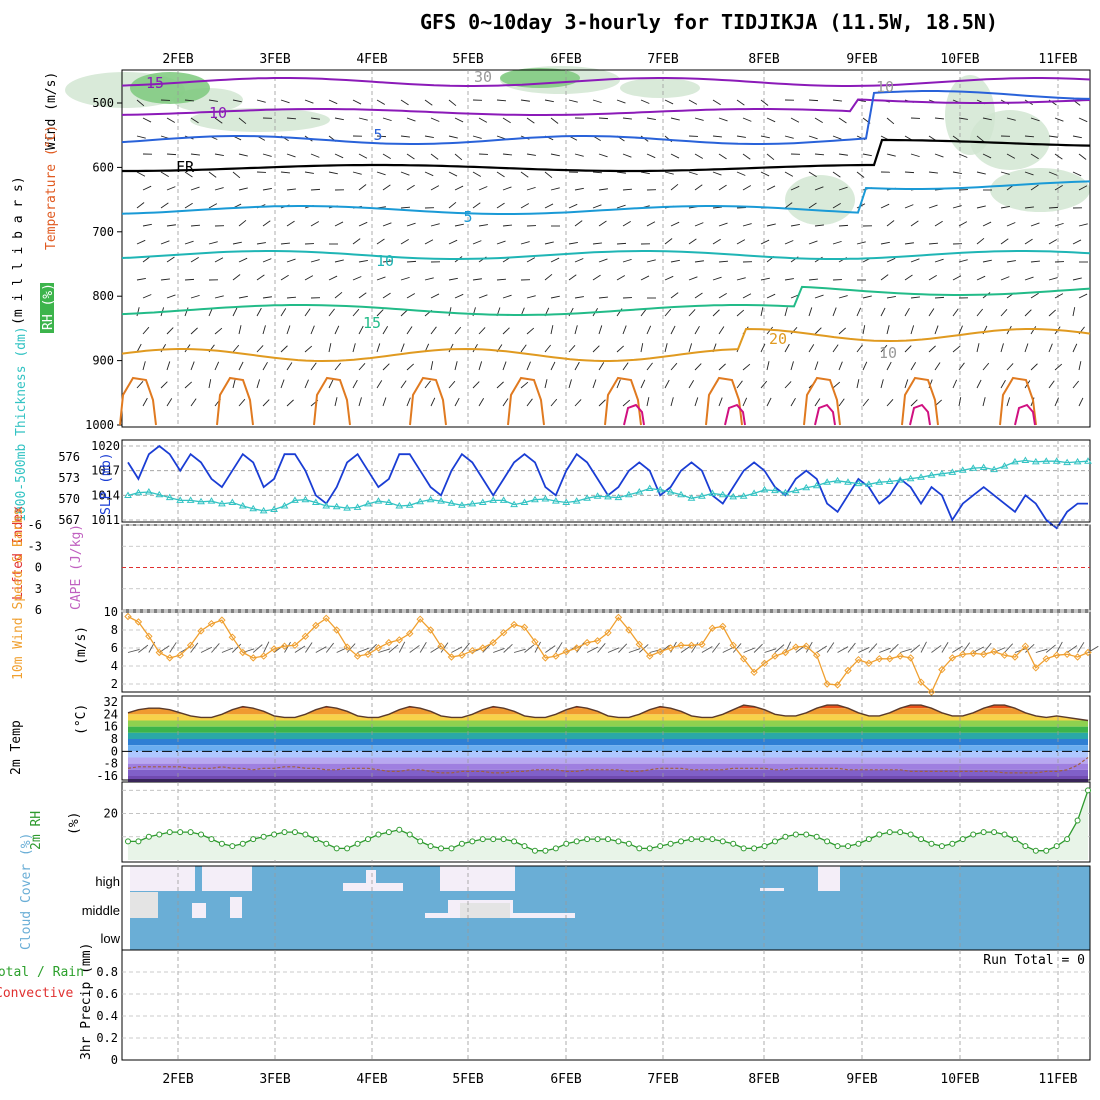  I want to click on run-total-label: Run Total = 0, so click(1034, 960).